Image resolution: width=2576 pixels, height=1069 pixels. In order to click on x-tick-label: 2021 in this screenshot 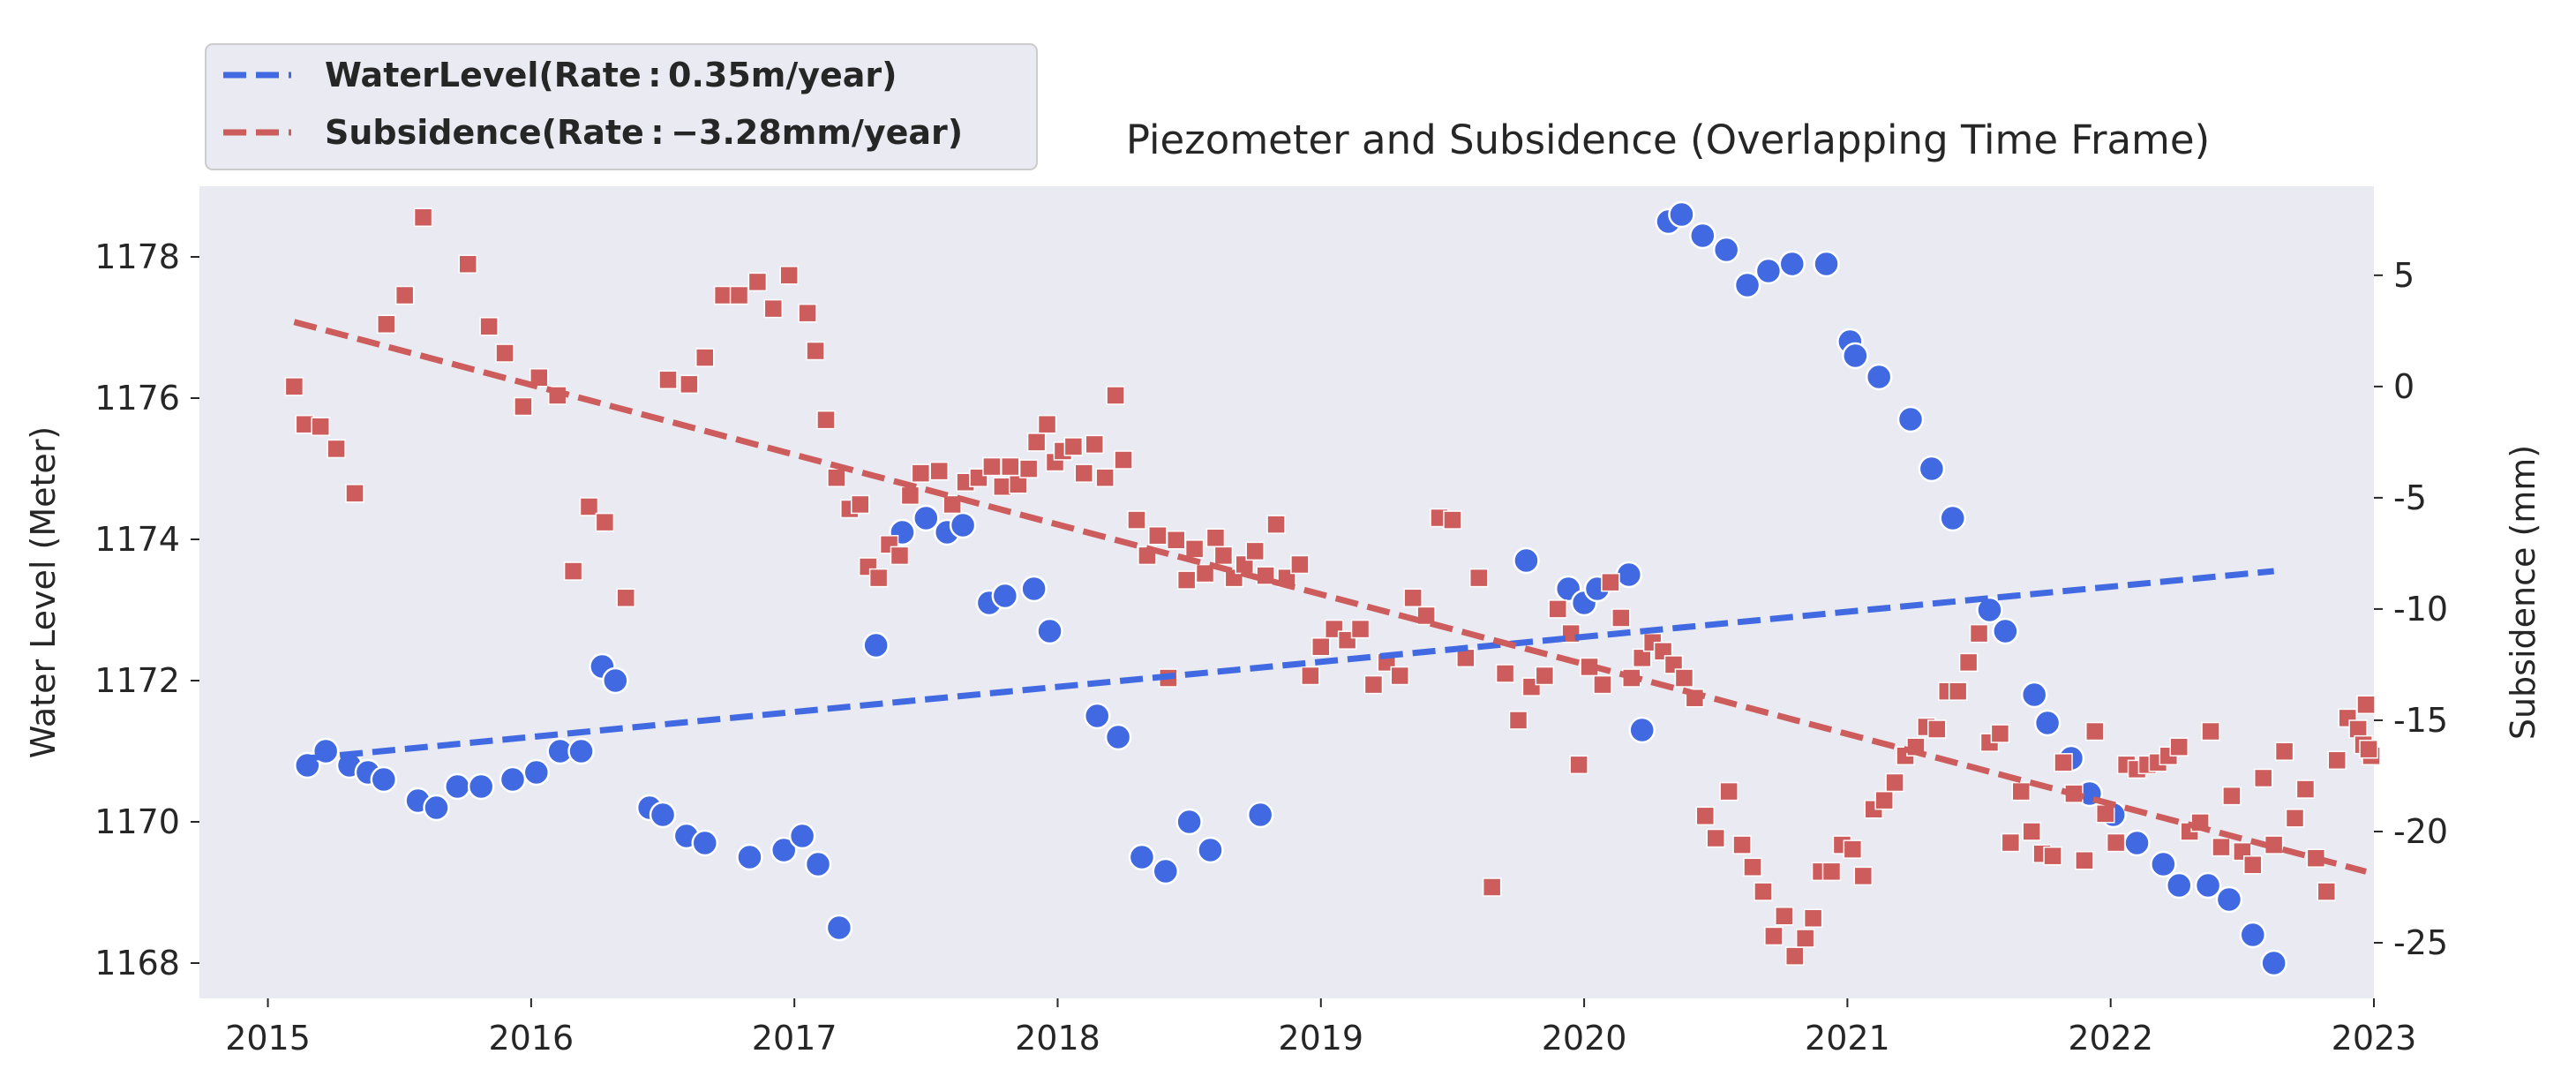, I will do `click(1847, 1038)`.